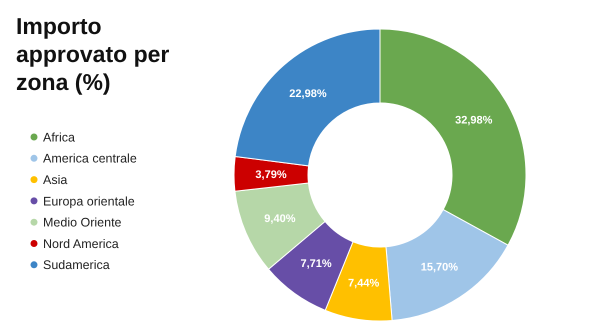  I want to click on data-label: 7,44%, so click(364, 284).